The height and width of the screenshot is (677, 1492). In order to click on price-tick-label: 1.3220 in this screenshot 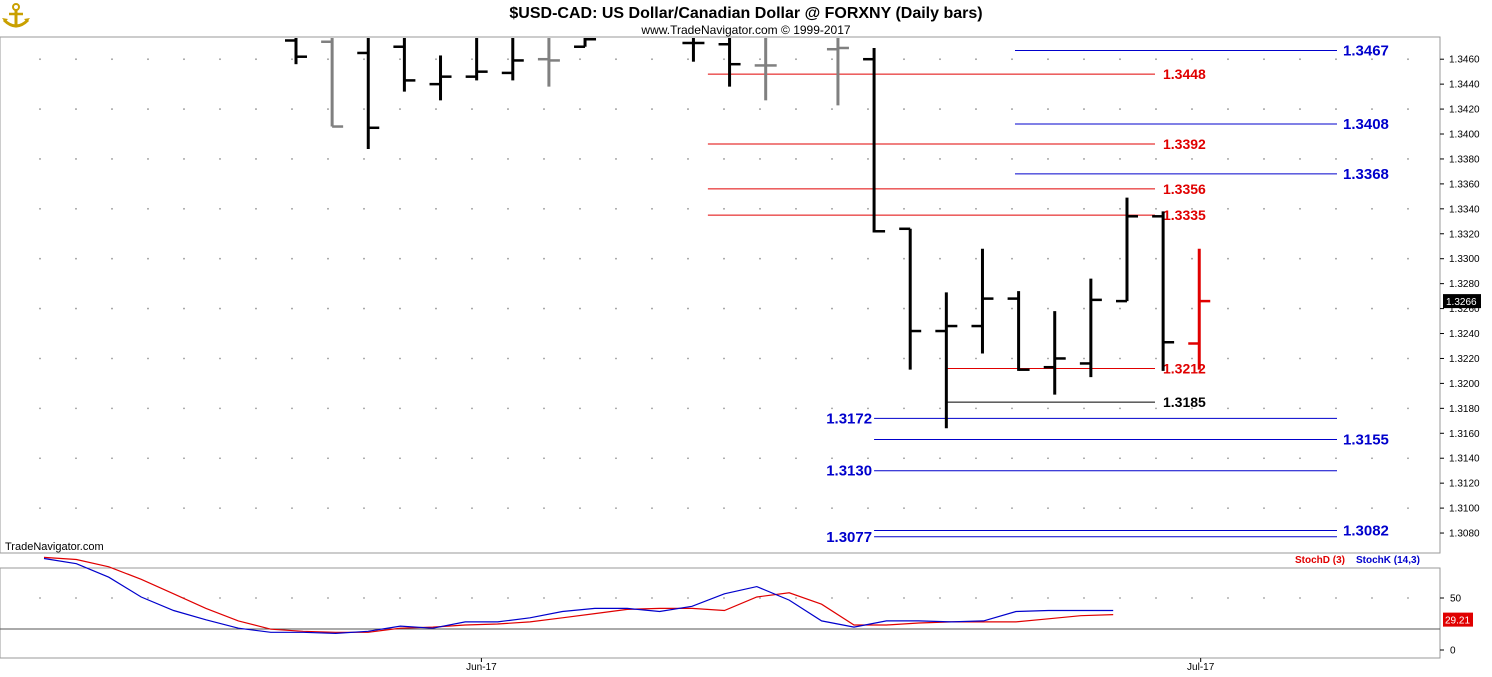, I will do `click(1464, 359)`.